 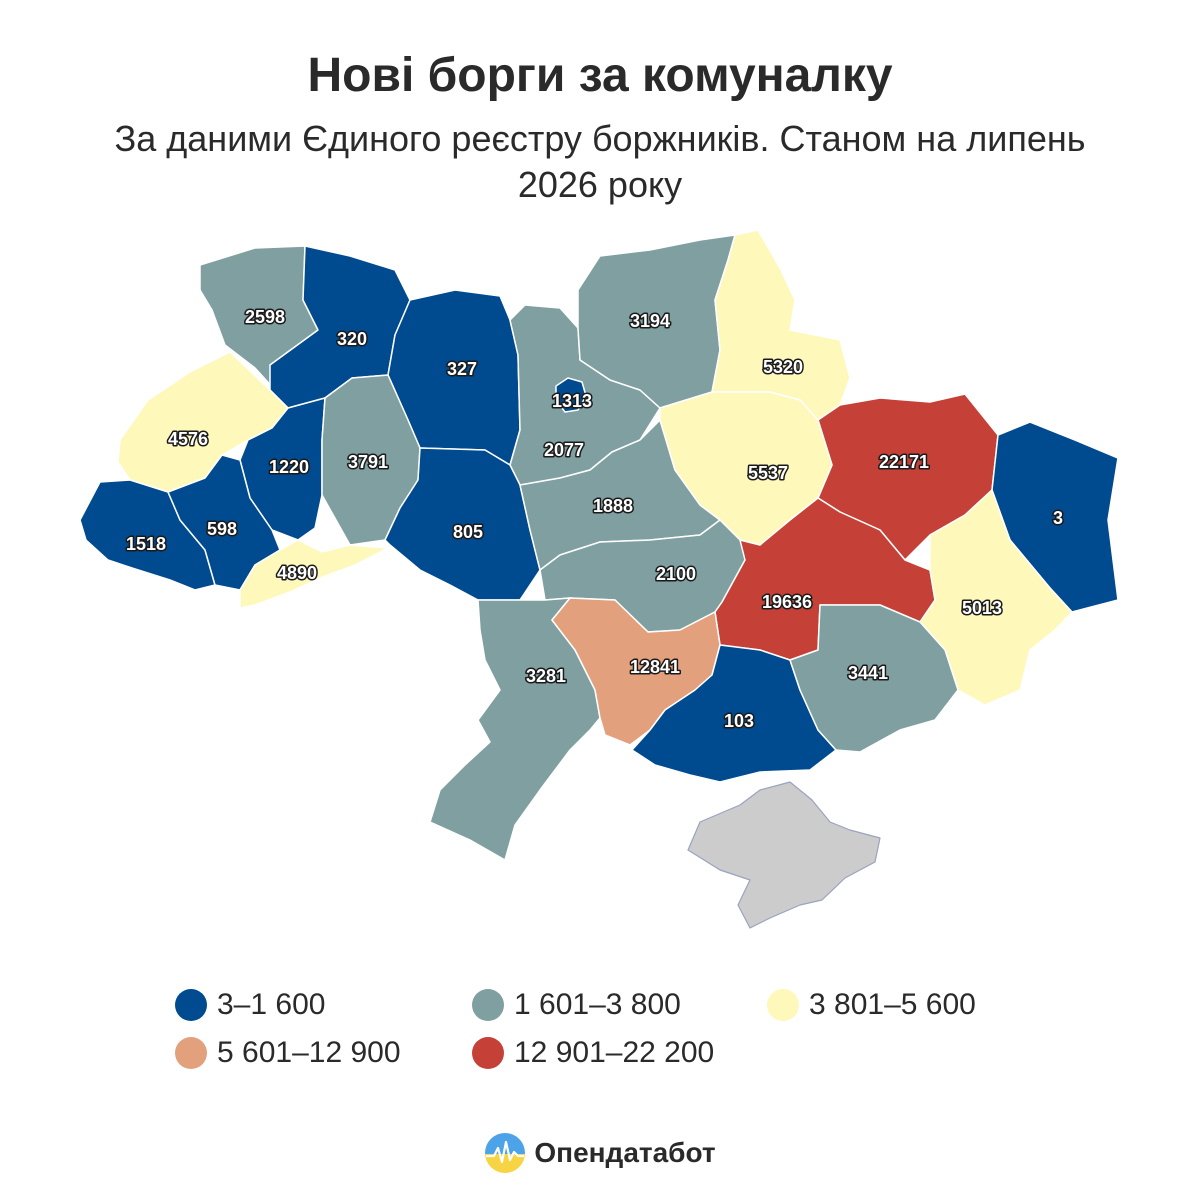 I want to click on page-title: Нові борги за комуналку, so click(x=600, y=75).